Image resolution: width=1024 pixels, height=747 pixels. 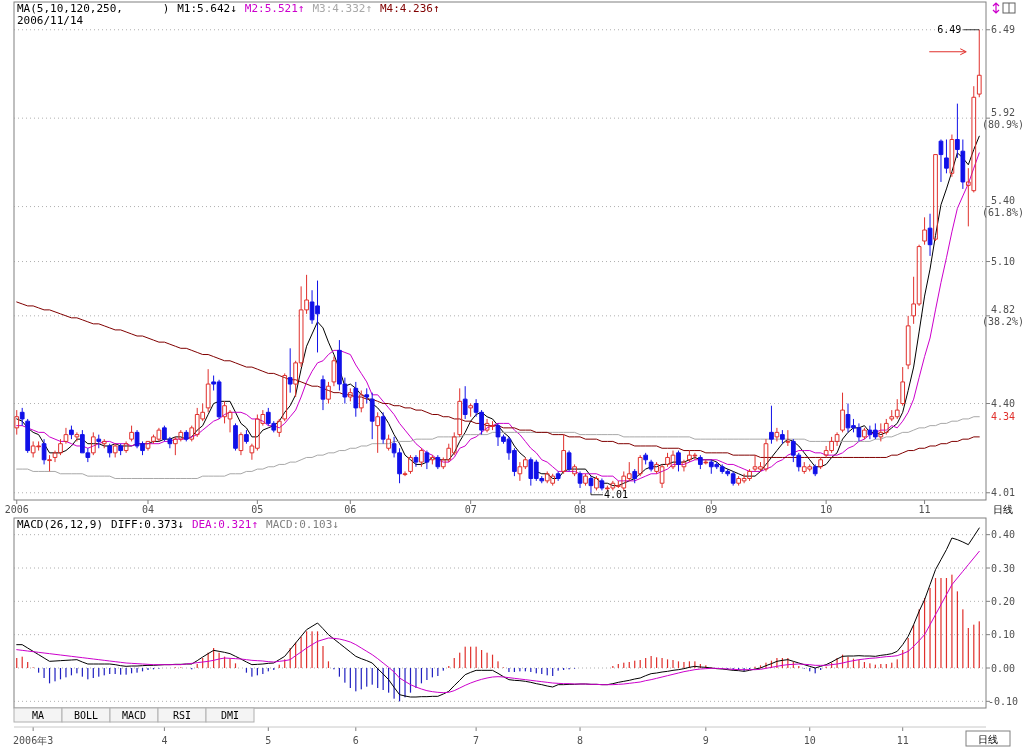 I want to click on x-tick-label: 09, so click(x=711, y=509).